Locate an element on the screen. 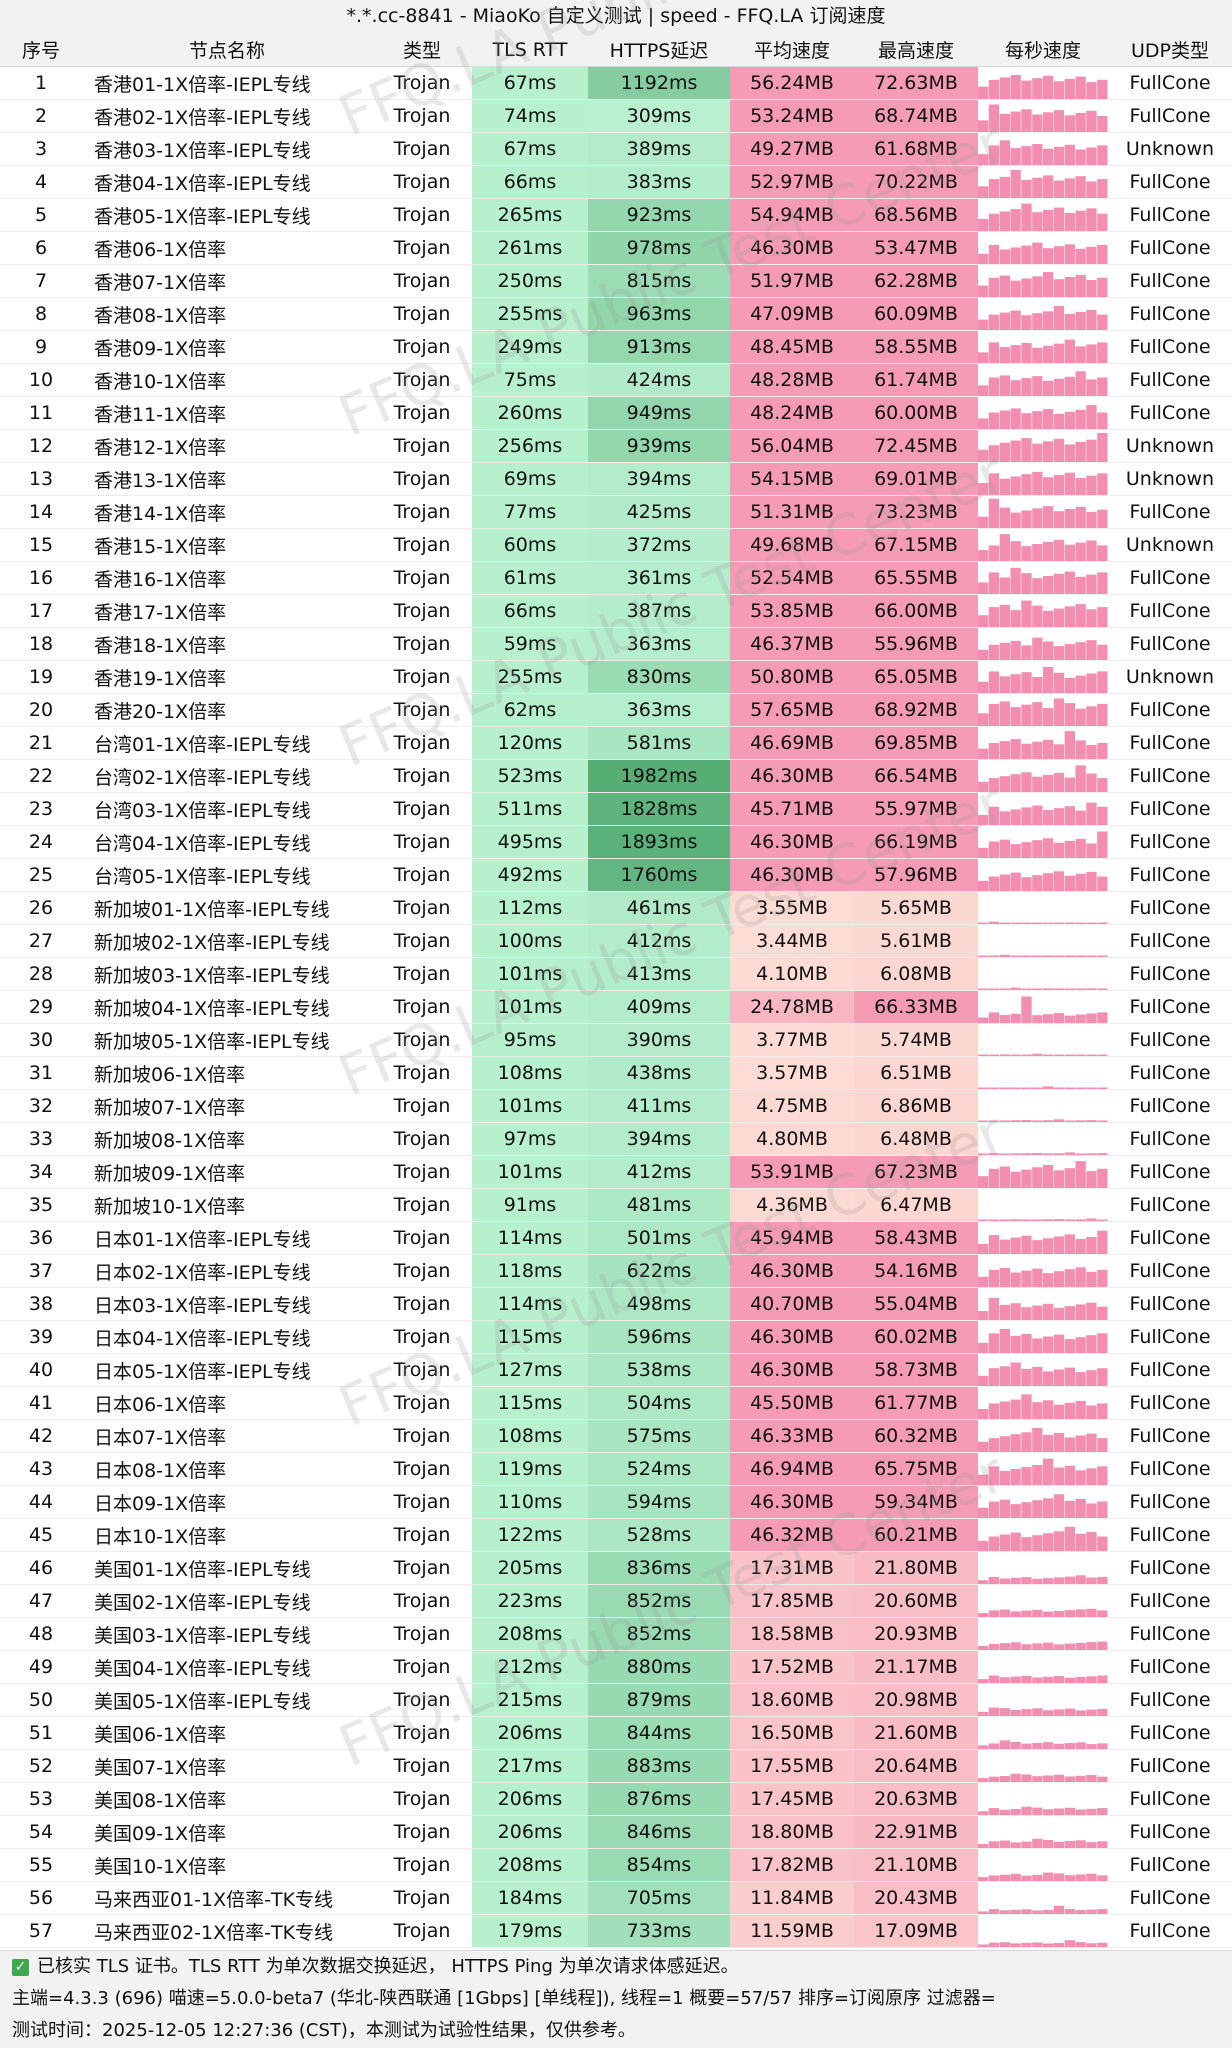 The height and width of the screenshot is (2048, 1232). col-header-udp-type: UDP类型 is located at coordinates (1170, 50).